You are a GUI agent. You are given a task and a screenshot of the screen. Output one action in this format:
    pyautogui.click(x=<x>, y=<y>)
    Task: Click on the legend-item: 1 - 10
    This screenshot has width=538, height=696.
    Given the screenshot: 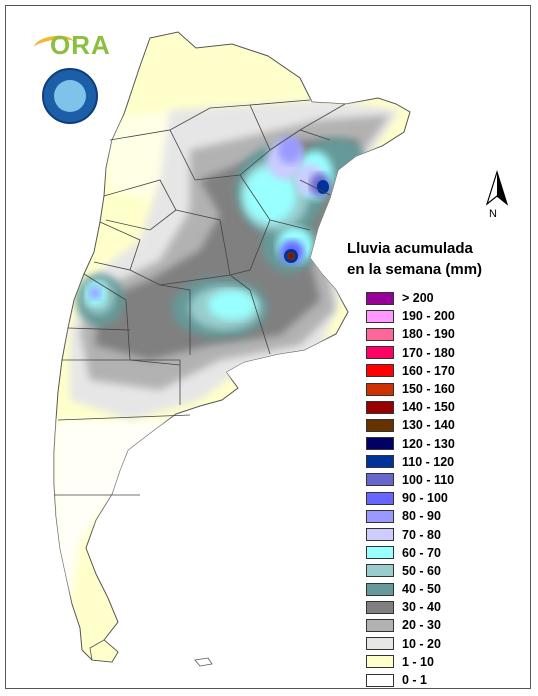 What is the action you would take?
    pyautogui.click(x=410, y=662)
    